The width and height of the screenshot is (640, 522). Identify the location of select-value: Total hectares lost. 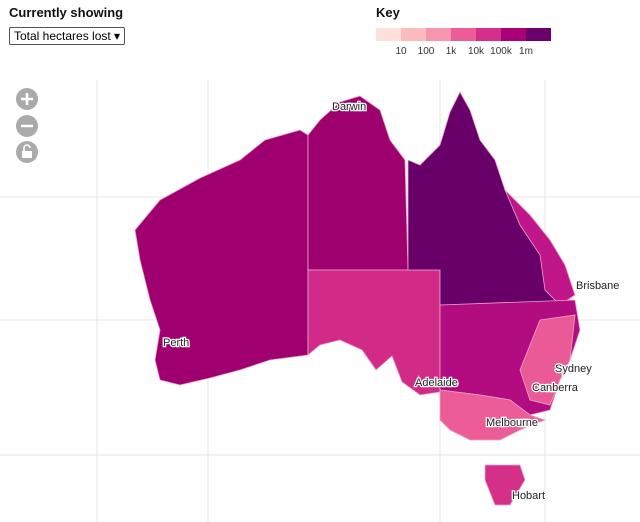
(62, 36).